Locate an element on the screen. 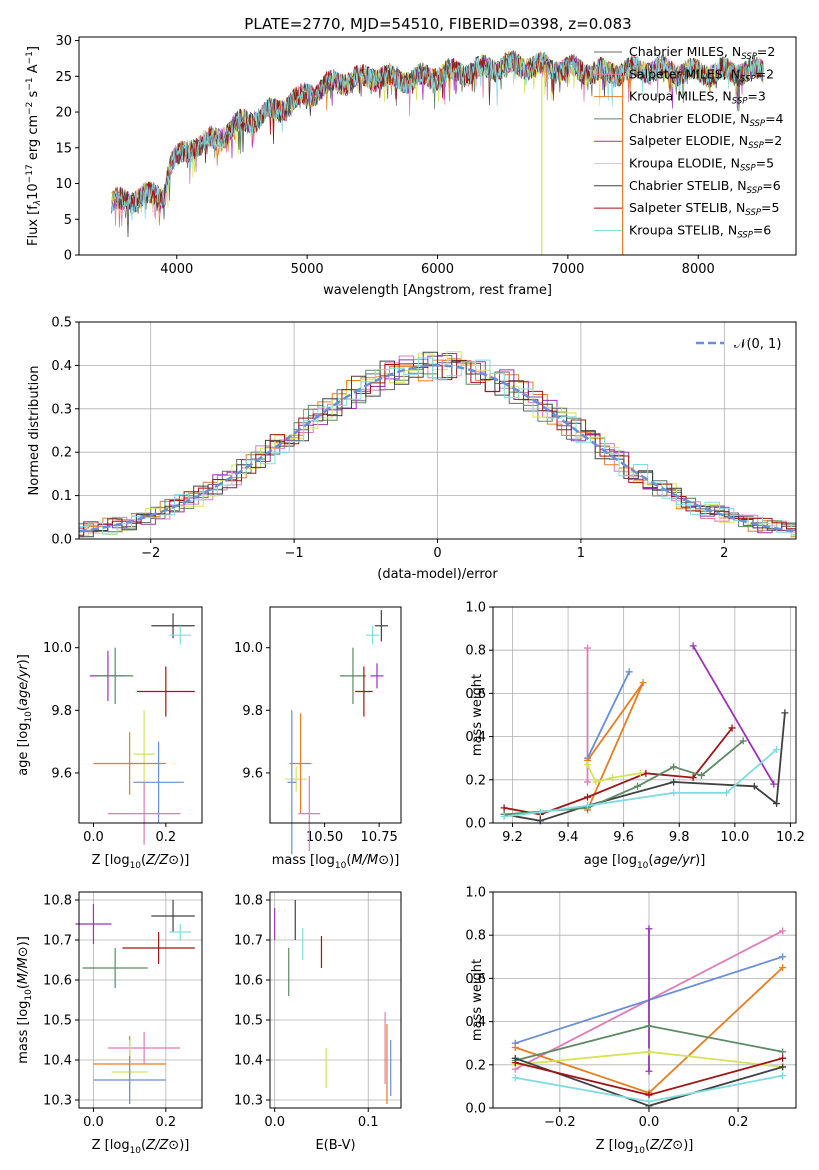 This screenshot has width=819, height=1170. y-tick-label: 30 is located at coordinates (63, 41).